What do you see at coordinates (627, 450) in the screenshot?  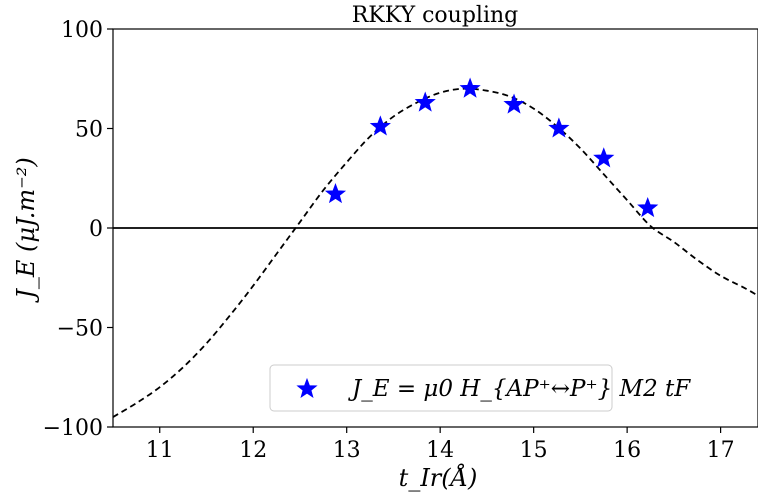 I see `x-tick-label: 16` at bounding box center [627, 450].